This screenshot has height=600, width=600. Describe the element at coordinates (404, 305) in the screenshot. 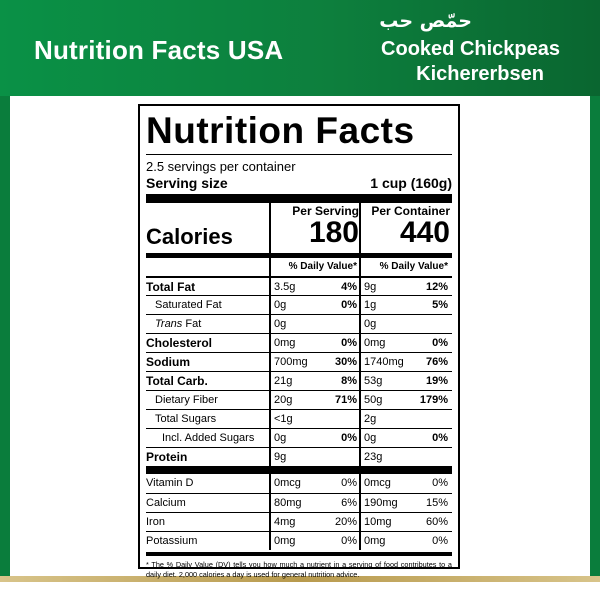

I see `nutrient-cell: 1g 5%` at that location.